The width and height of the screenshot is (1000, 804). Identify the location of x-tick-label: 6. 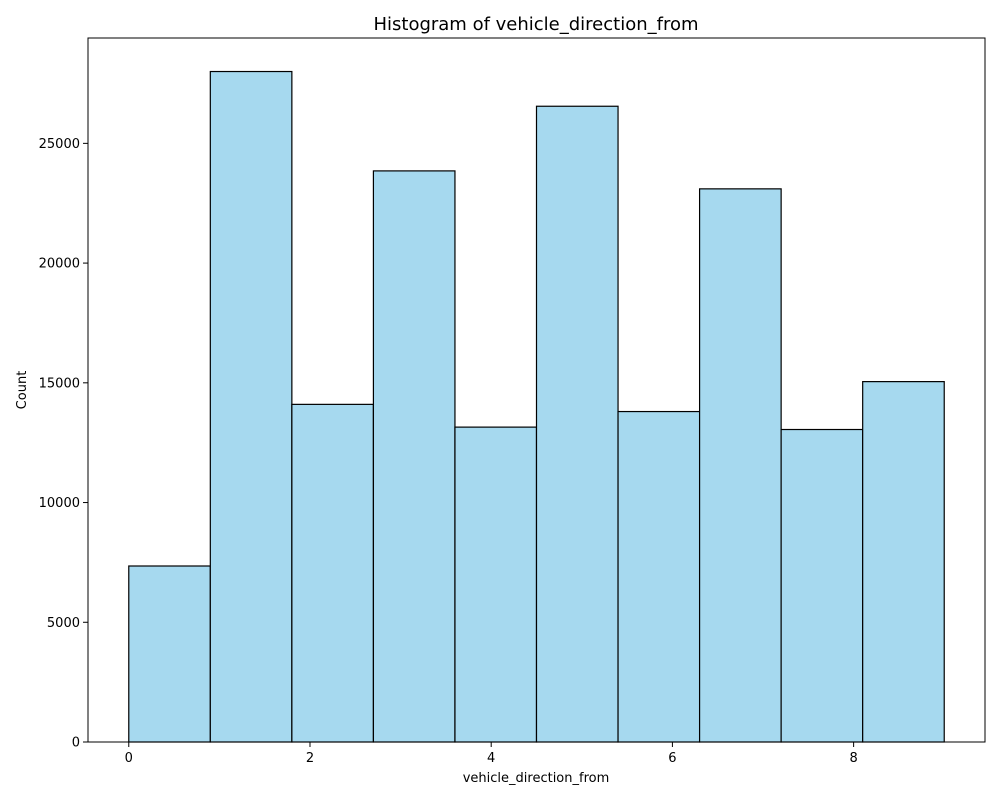
(672, 758).